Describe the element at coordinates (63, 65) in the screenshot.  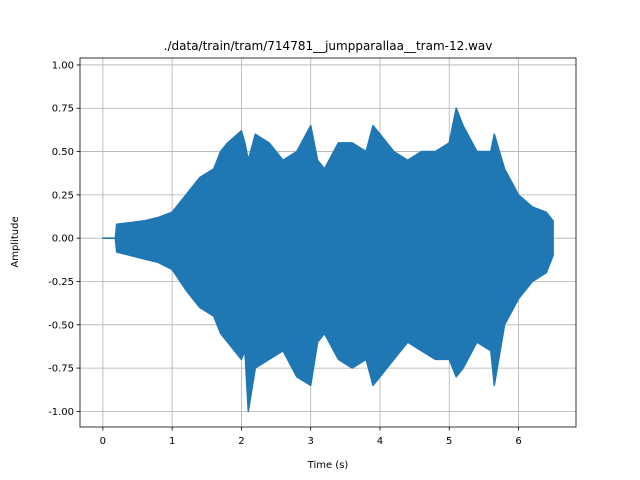
I see `y-tick-label: 1.00` at that location.